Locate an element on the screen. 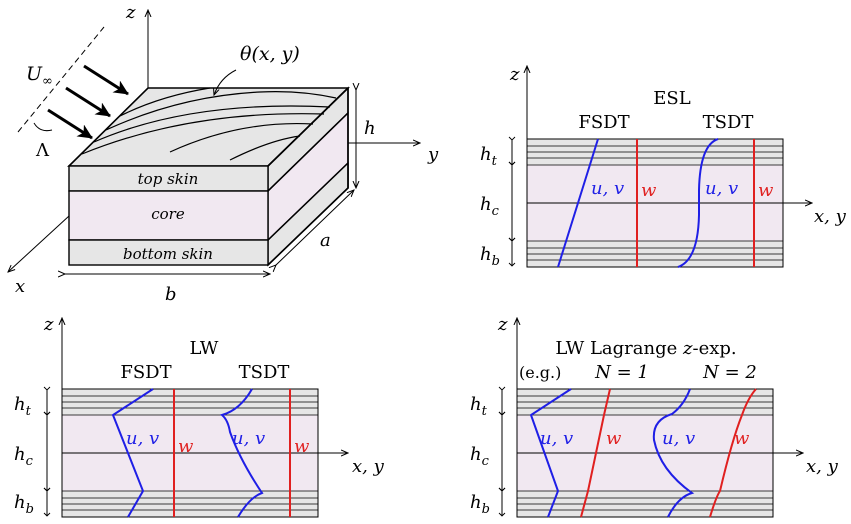 Image resolution: width=851 pixels, height=524 pixels. y-label-3d: y is located at coordinates (433, 154).